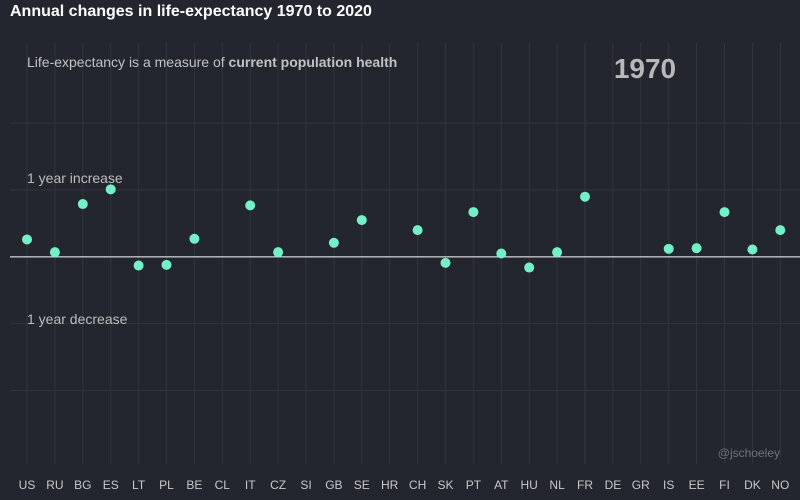 The width and height of the screenshot is (800, 500). I want to click on point-cz, so click(278, 252).